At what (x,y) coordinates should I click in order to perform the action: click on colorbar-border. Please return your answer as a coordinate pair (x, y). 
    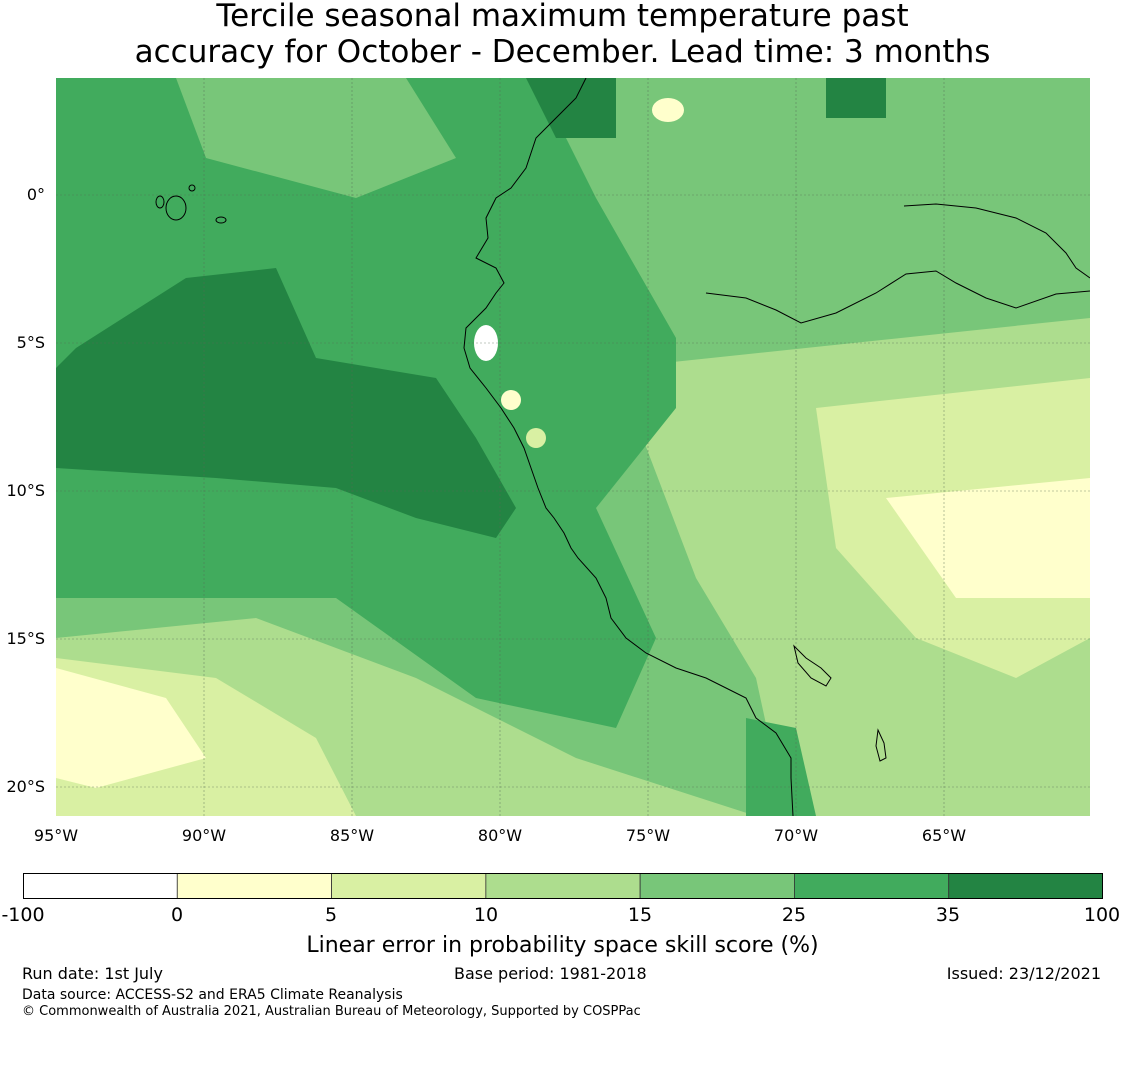
    Looking at the image, I should click on (563, 886).